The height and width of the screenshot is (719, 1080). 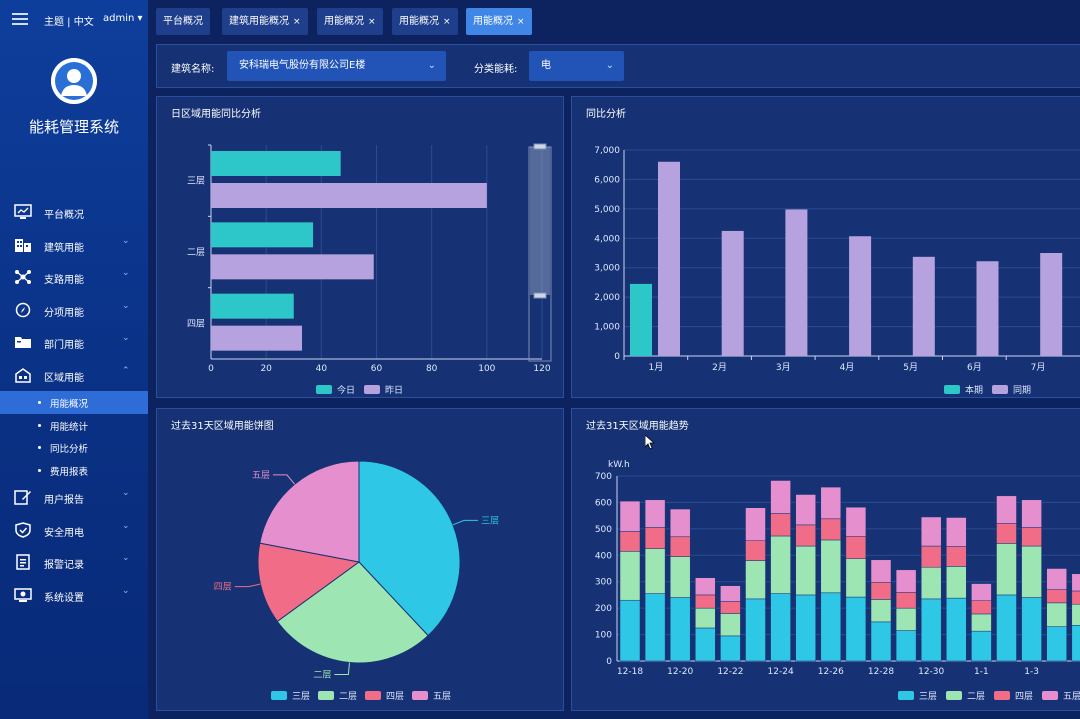 What do you see at coordinates (493, 21) in the screenshot?
I see `tab-label: 用能概况` at bounding box center [493, 21].